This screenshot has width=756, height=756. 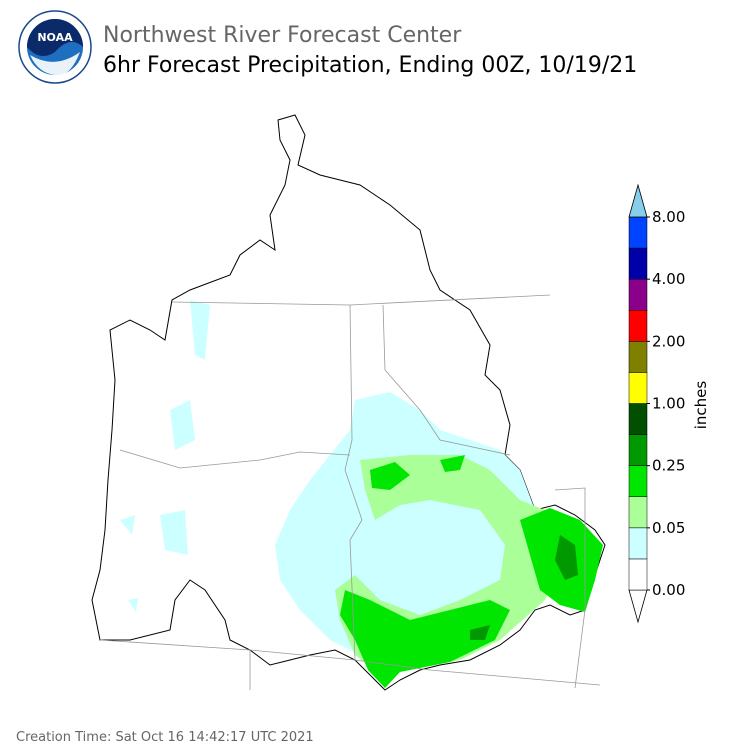 I want to click on precip-heavier, so click(x=524, y=587).